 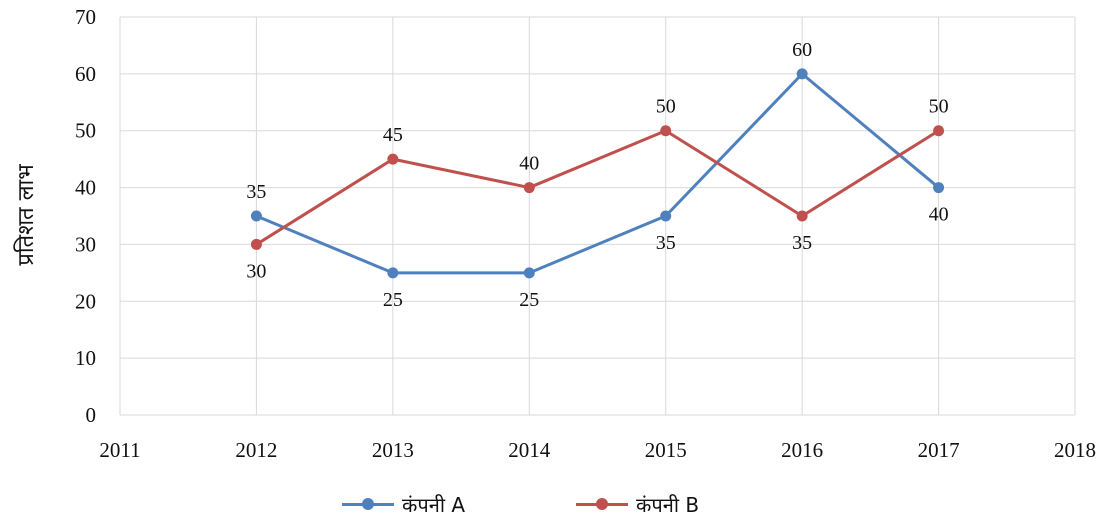 What do you see at coordinates (85, 358) in the screenshot?
I see `y-tick-label-10: 10` at bounding box center [85, 358].